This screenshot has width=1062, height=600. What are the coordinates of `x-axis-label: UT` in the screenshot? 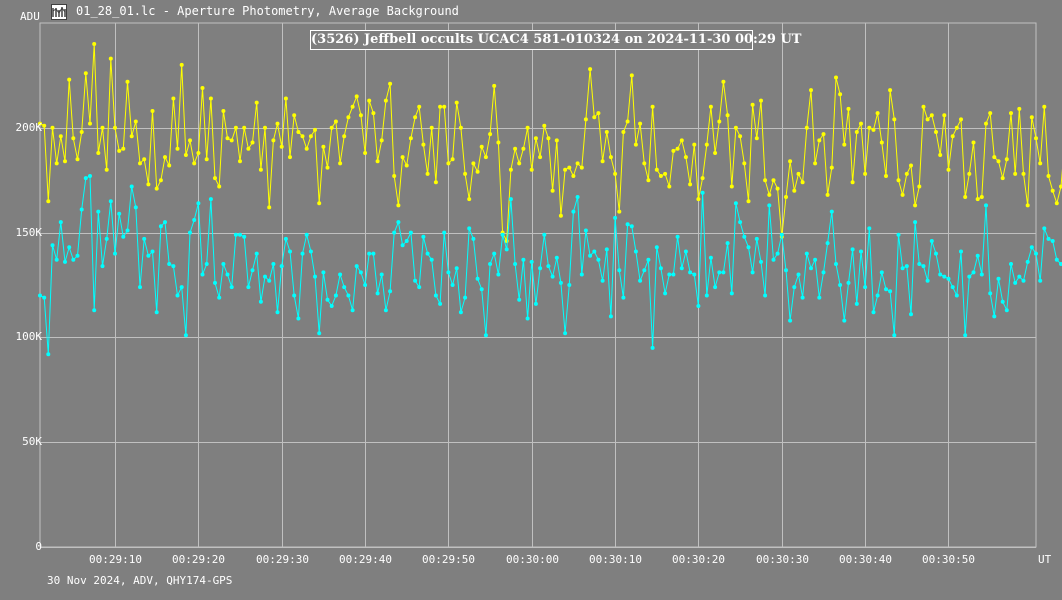 It's located at (1045, 559).